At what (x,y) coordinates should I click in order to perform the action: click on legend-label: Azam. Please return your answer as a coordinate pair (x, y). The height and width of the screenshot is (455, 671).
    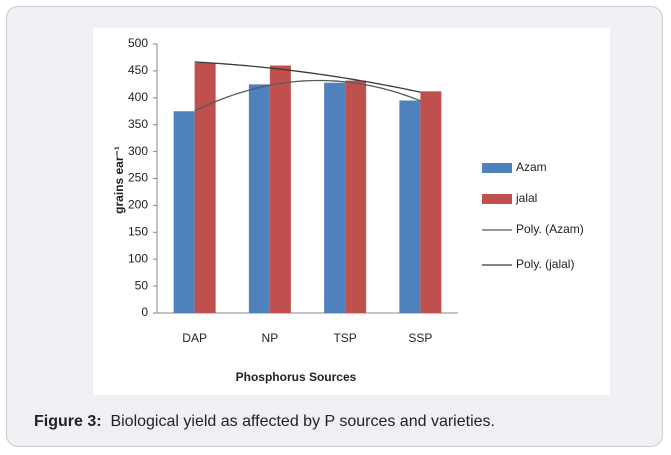
    Looking at the image, I should click on (531, 167).